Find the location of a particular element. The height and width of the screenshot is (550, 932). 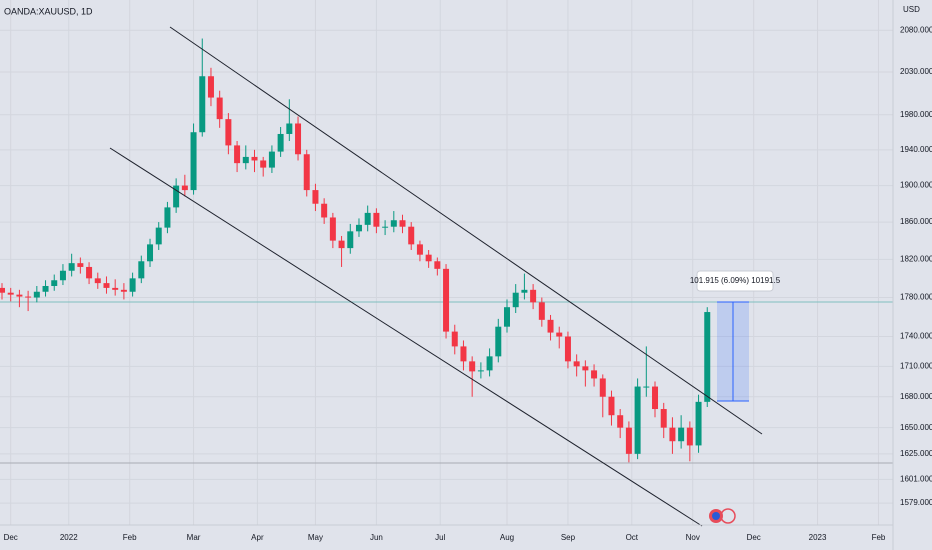

chart-title: OANDA:XAUUSD, 1D is located at coordinates (48, 11).